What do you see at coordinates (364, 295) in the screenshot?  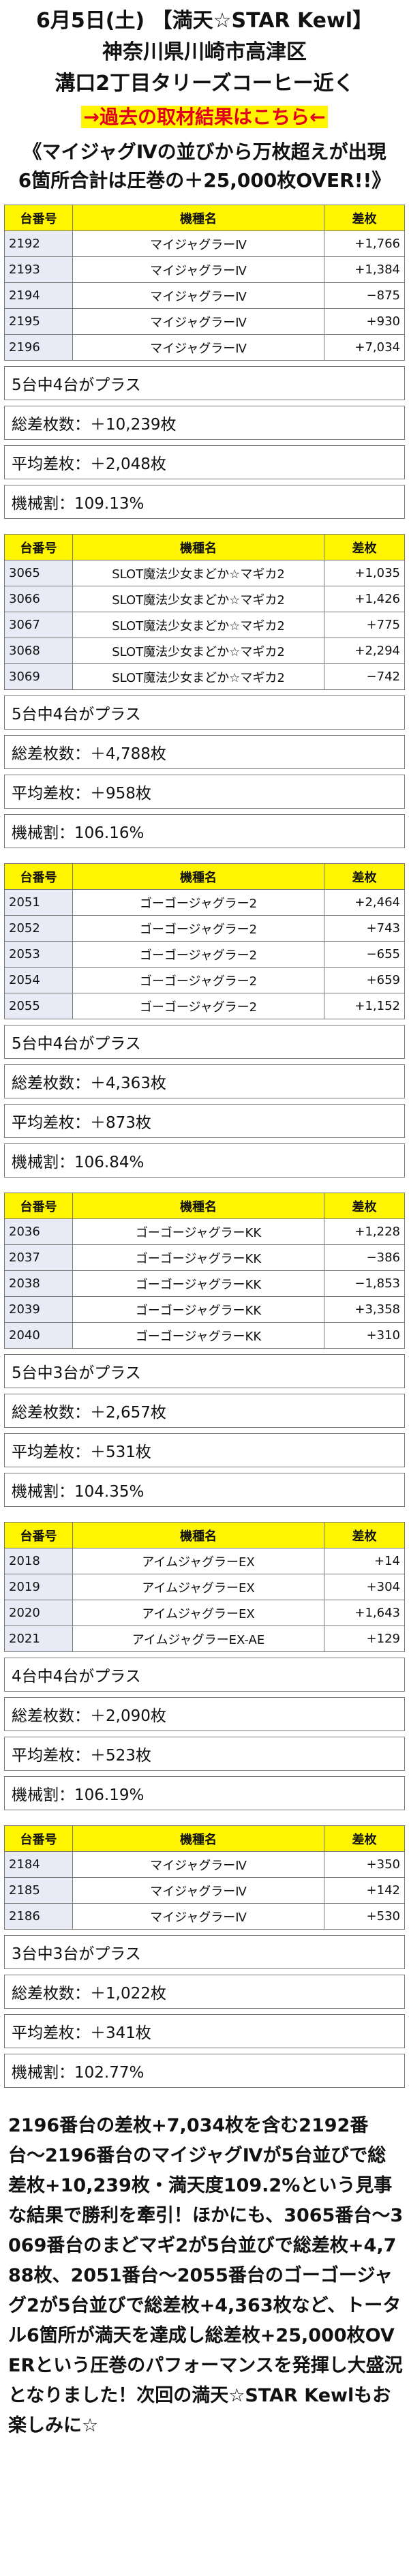 I see `coin-diff-cell: −875` at bounding box center [364, 295].